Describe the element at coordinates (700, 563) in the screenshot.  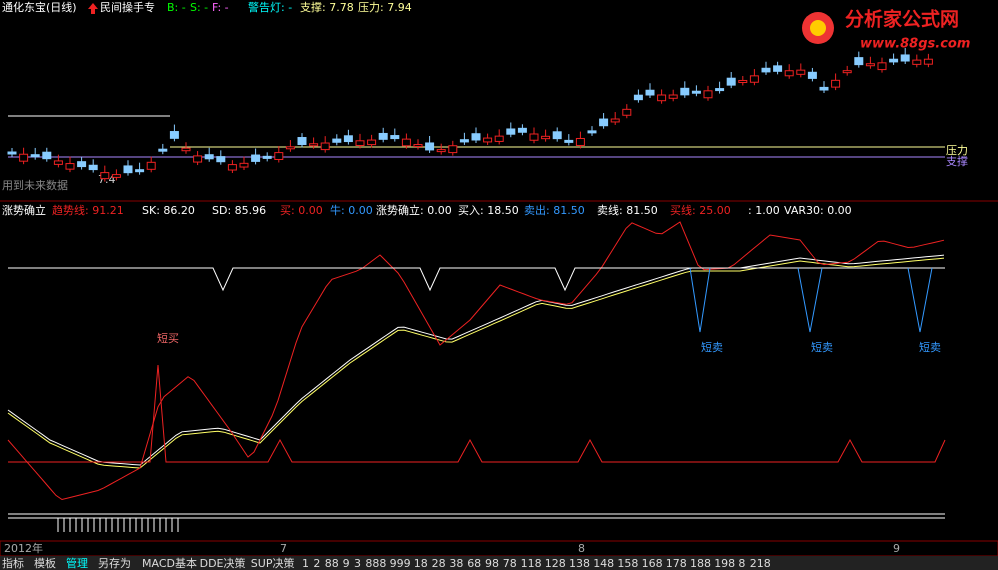
I see `tab: 188` at that location.